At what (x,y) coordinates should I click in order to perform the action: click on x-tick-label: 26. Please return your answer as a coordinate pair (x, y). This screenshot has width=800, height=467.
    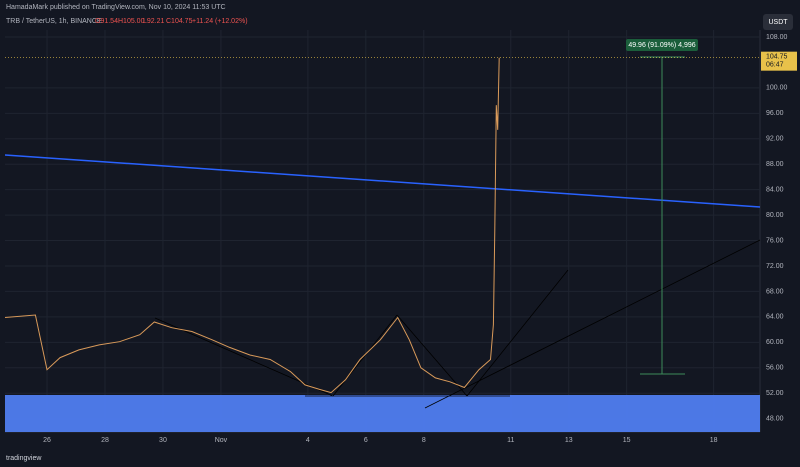
    Looking at the image, I should click on (47, 440).